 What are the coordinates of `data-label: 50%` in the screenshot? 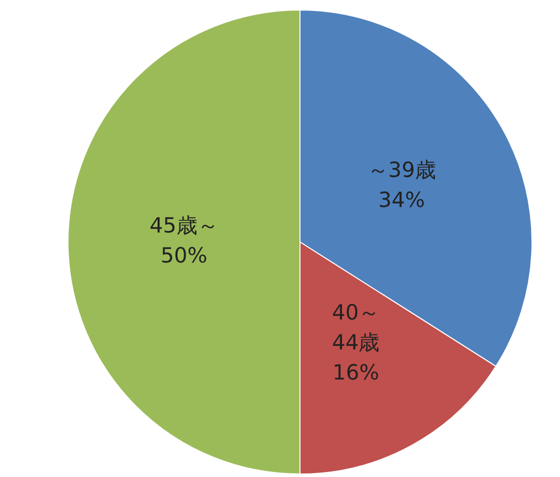 It's located at (184, 256).